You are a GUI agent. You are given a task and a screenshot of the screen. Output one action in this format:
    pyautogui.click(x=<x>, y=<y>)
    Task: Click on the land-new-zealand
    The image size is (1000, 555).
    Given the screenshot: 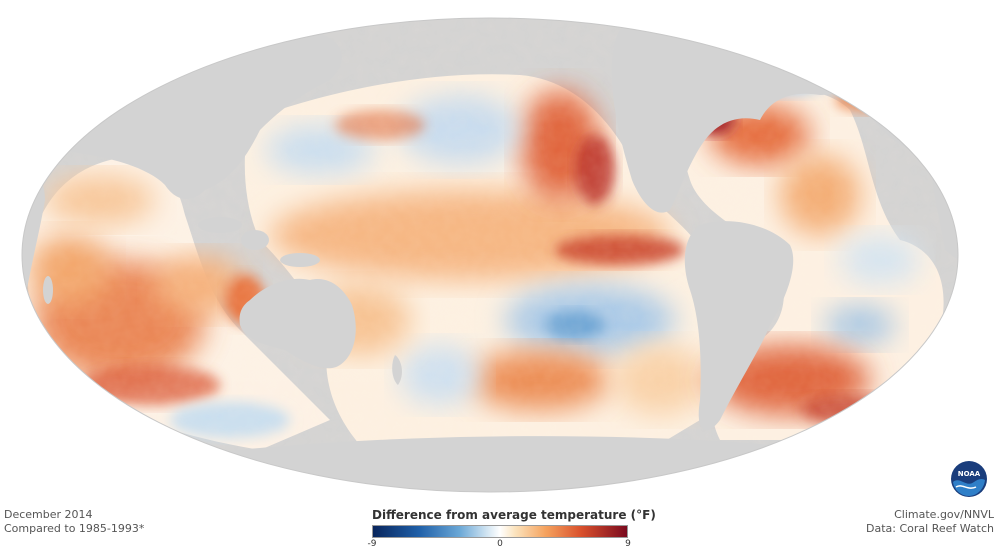 What is the action you would take?
    pyautogui.click(x=397, y=370)
    